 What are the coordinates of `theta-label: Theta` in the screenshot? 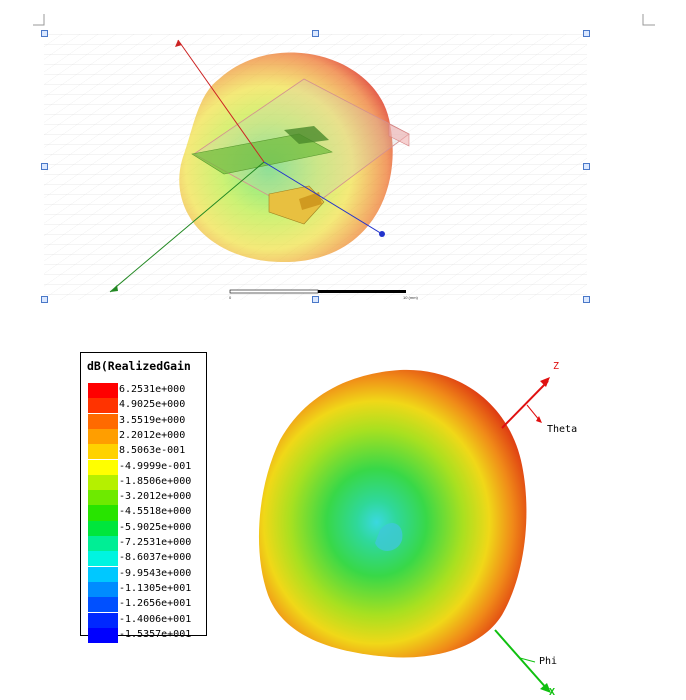 It's located at (562, 429).